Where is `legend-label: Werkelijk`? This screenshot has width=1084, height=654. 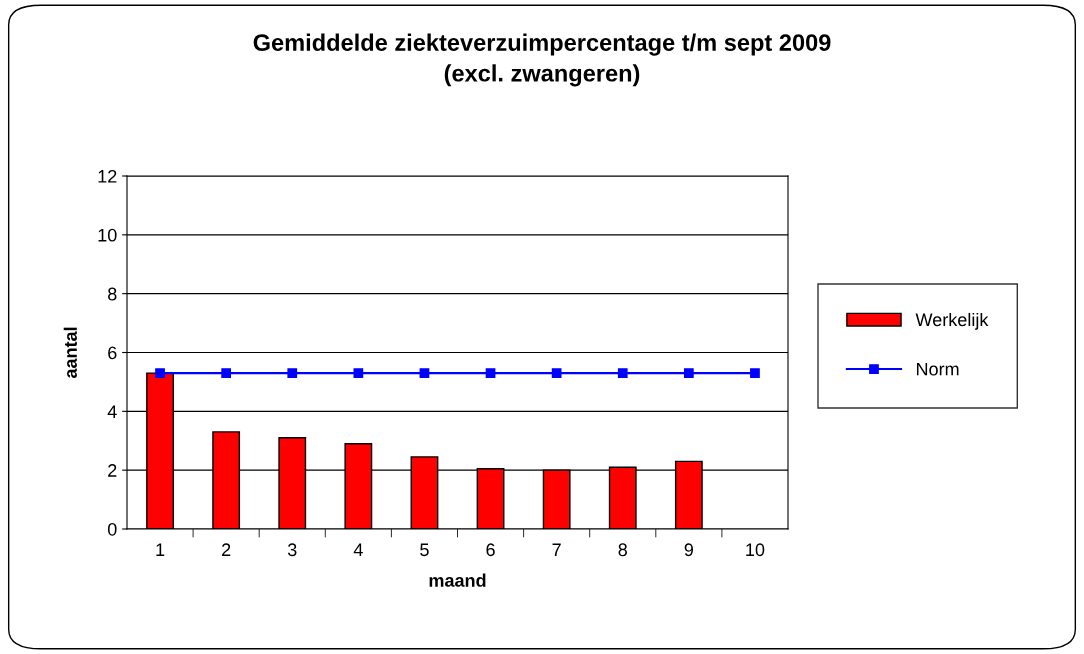
legend-label: Werkelijk is located at coordinates (952, 321).